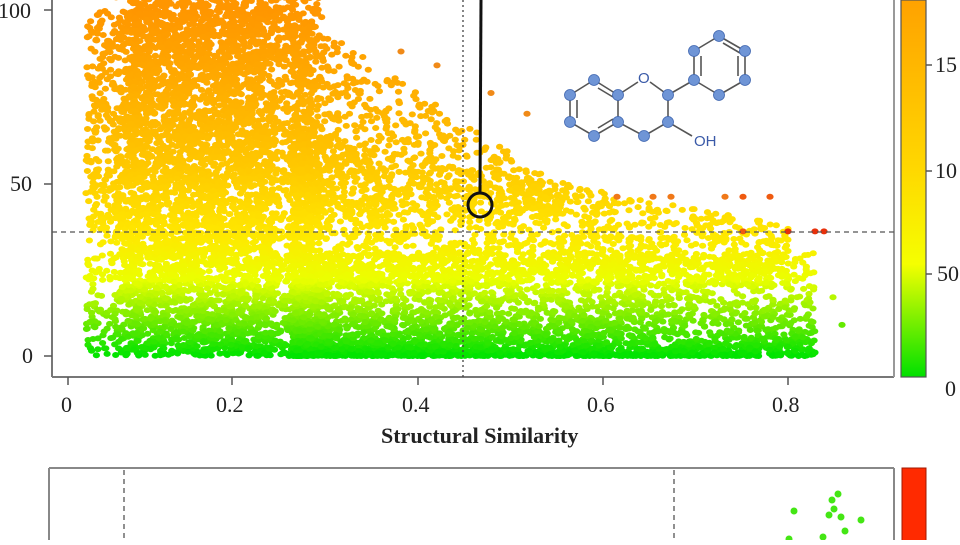 This screenshot has height=545, width=960. What do you see at coordinates (230, 405) in the screenshot?
I see `x-tick-0-2: 0.2` at bounding box center [230, 405].